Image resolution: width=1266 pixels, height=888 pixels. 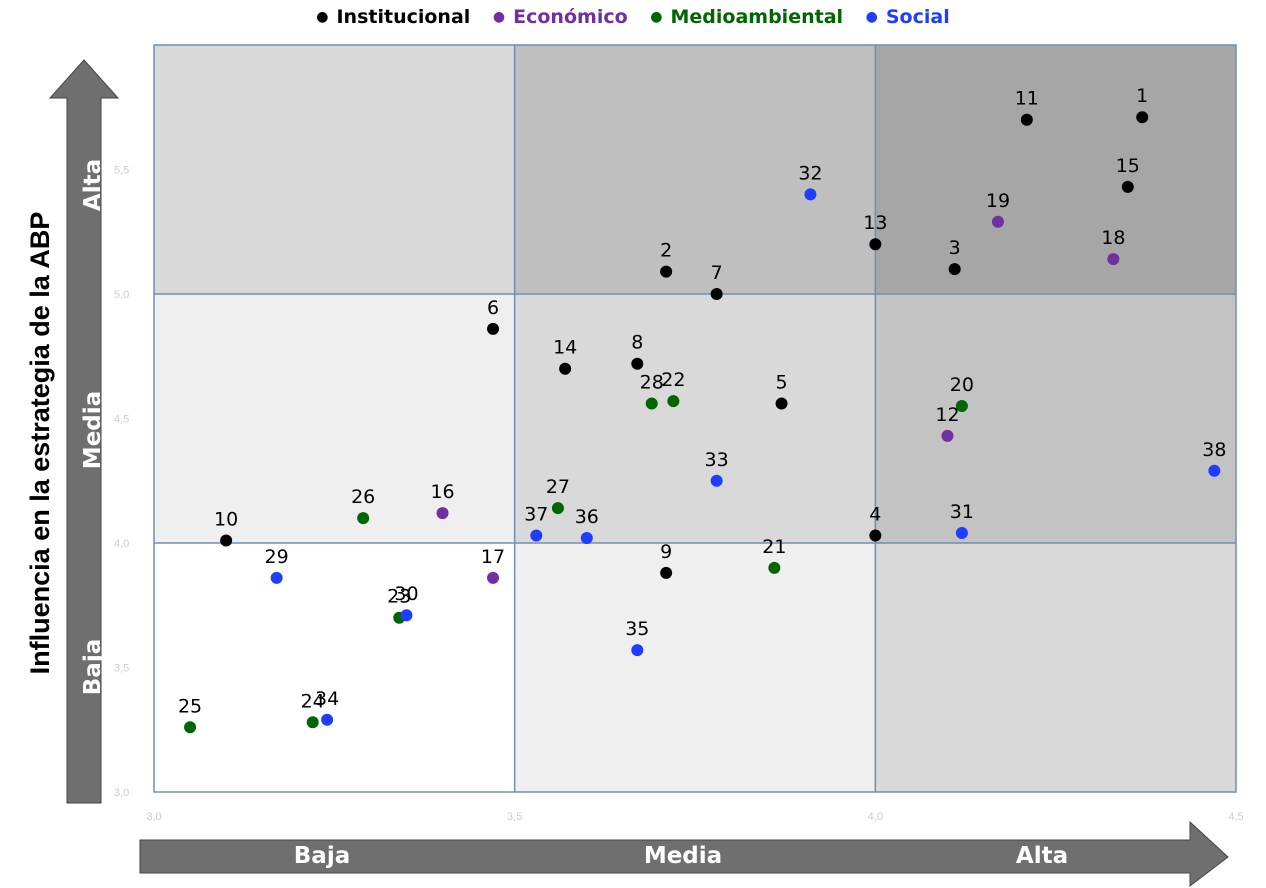 I want to click on data-point-label: 9, so click(x=666, y=552).